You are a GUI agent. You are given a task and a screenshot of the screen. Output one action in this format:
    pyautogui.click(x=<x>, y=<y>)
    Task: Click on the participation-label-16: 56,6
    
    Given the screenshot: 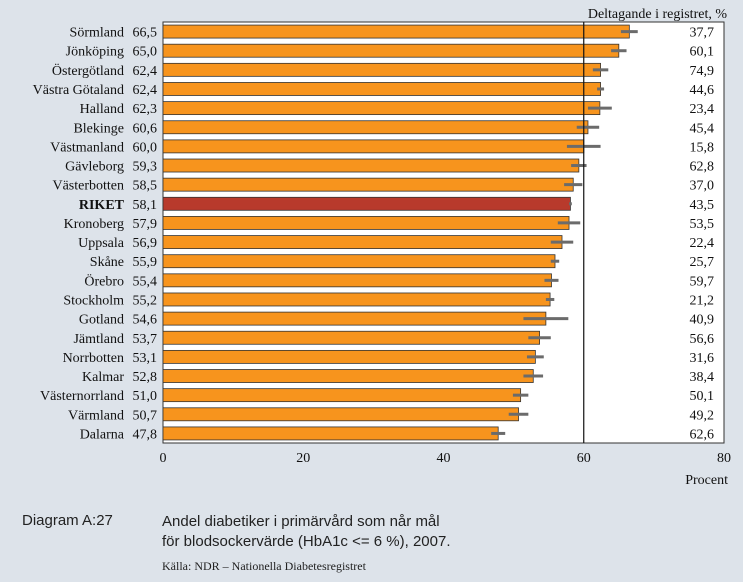 What is the action you would take?
    pyautogui.click(x=702, y=339)
    